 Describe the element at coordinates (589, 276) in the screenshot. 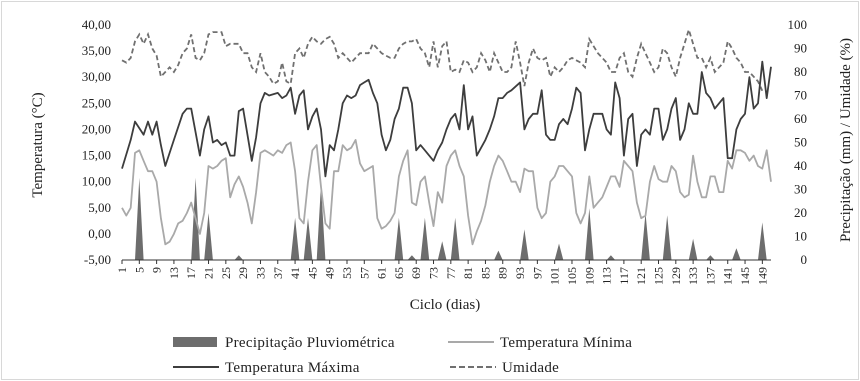

I see `x-tick-label: 109` at that location.